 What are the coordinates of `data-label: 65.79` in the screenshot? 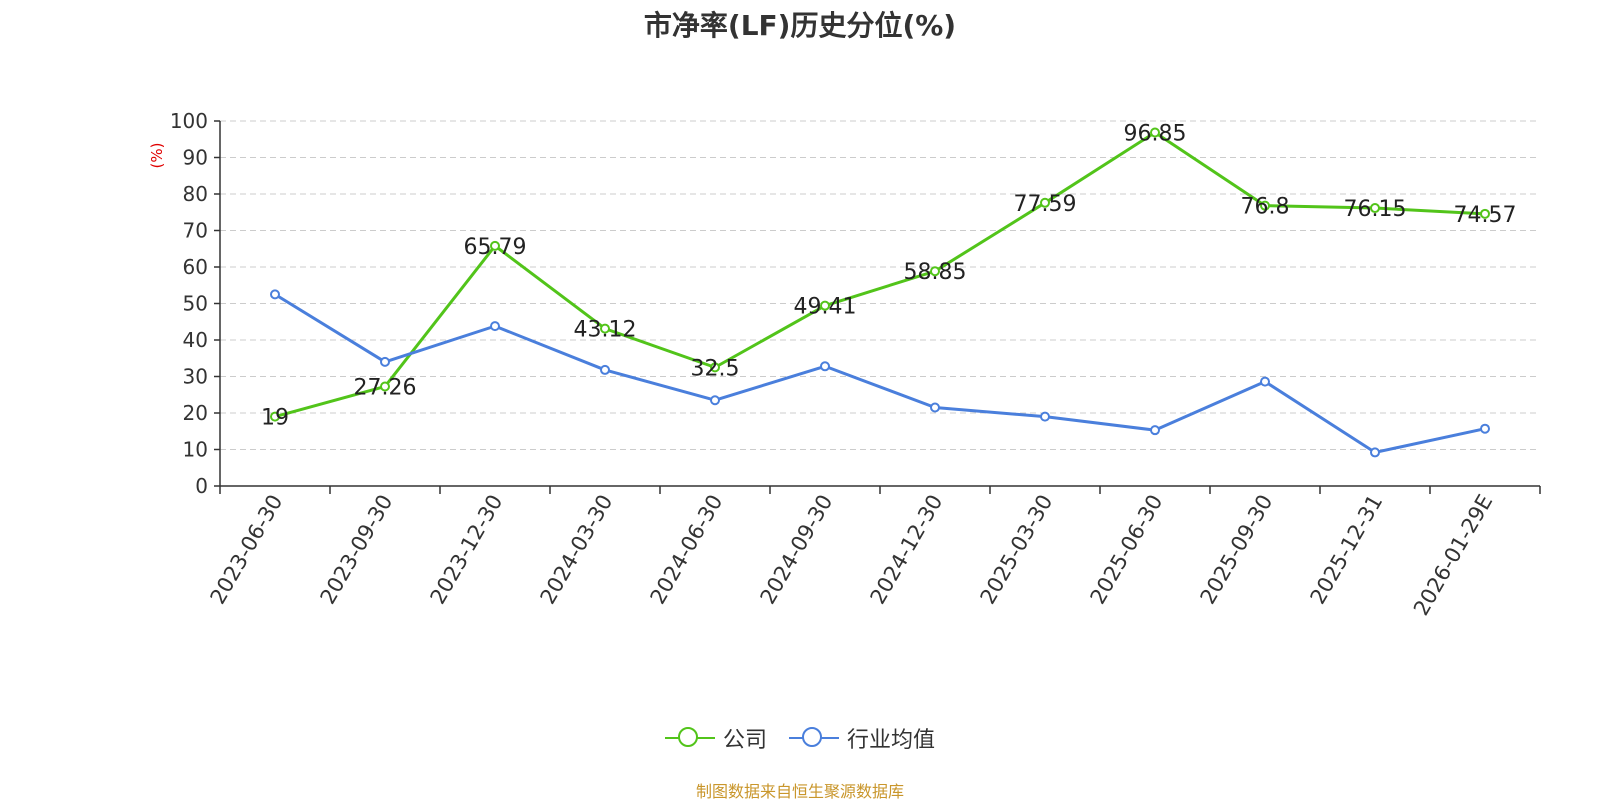 It's located at (495, 247).